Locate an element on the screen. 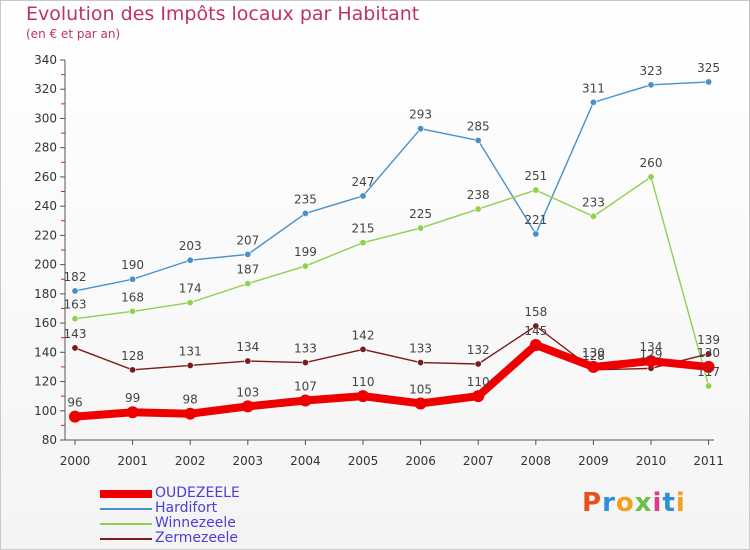 This screenshot has width=750, height=550. y-tick-label: 80 is located at coordinates (49, 440).